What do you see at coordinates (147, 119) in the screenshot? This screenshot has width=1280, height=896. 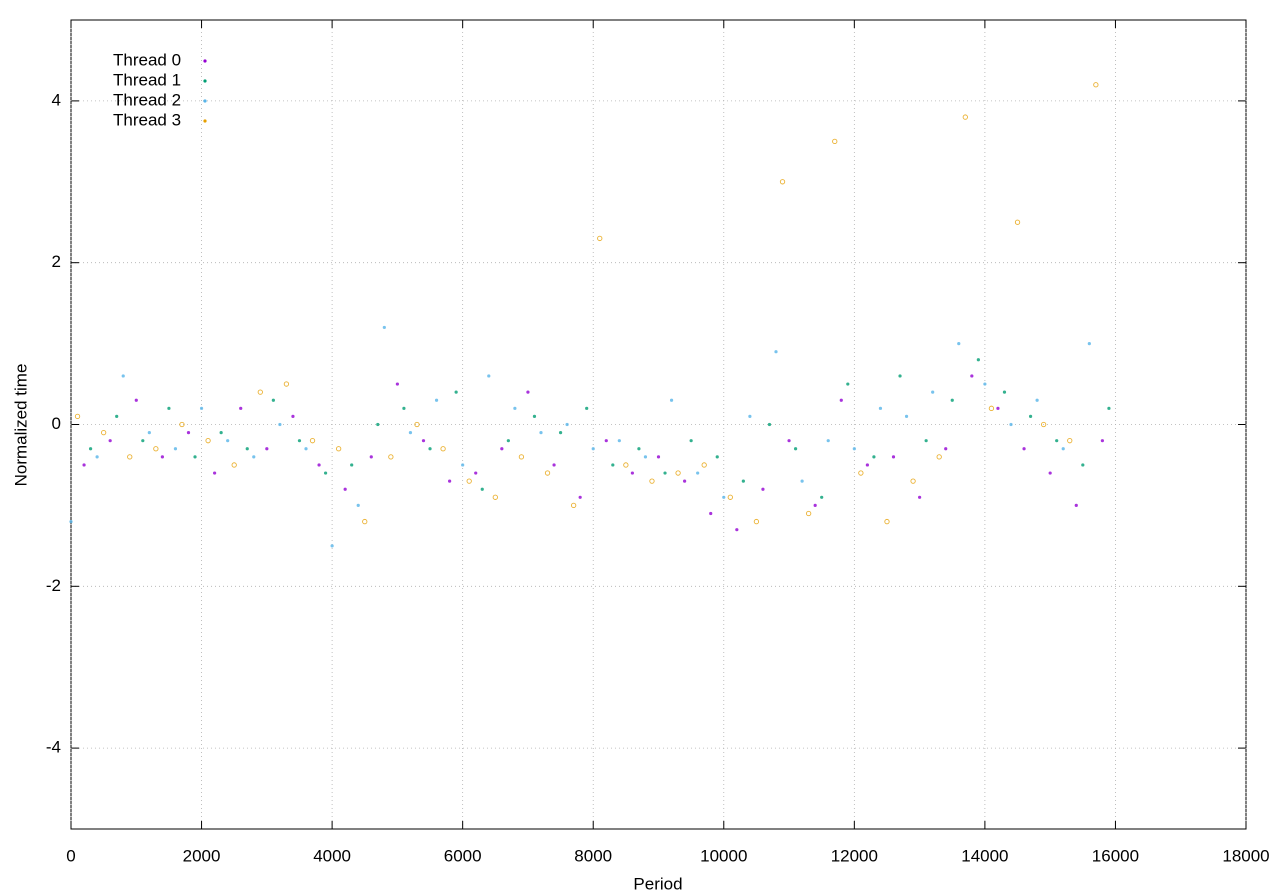 I see `legend-label: Thread 3` at bounding box center [147, 119].